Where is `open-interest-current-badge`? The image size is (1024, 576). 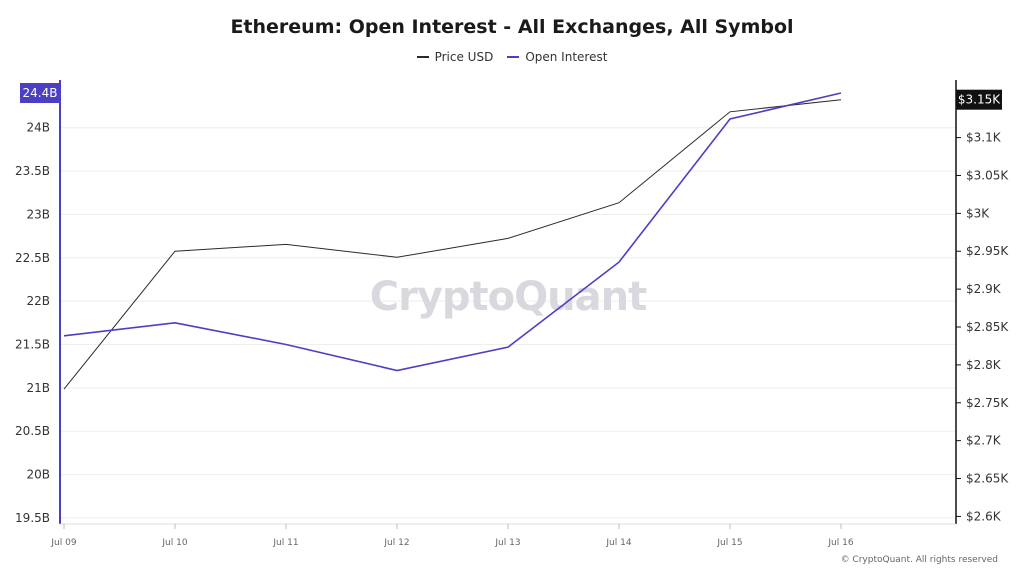 open-interest-current-badge is located at coordinates (40, 93).